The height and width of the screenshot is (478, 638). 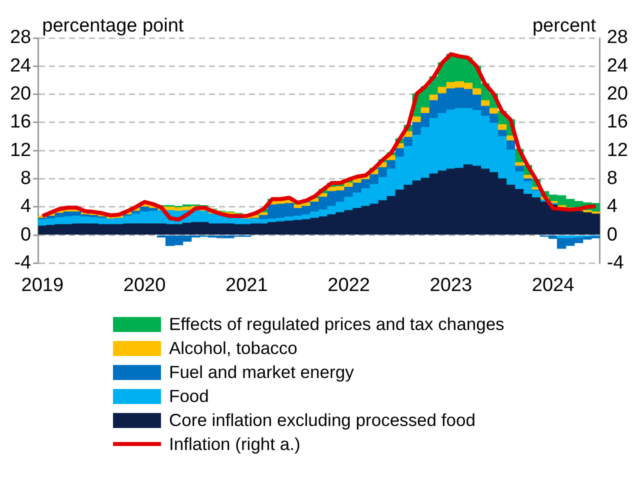 What do you see at coordinates (42, 285) in the screenshot?
I see `x-tick-label: 2019` at bounding box center [42, 285].